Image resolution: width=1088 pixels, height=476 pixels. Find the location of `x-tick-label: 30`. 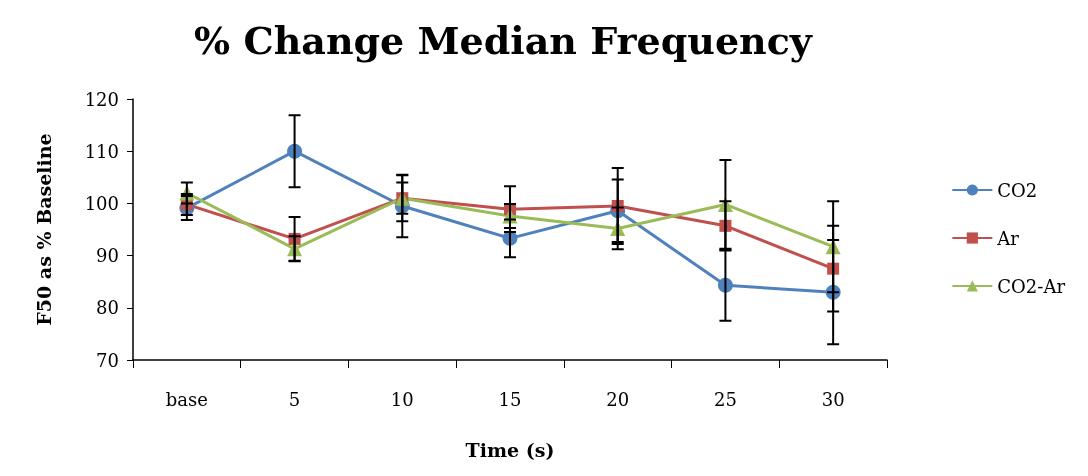

x-tick-label: 30 is located at coordinates (833, 399).